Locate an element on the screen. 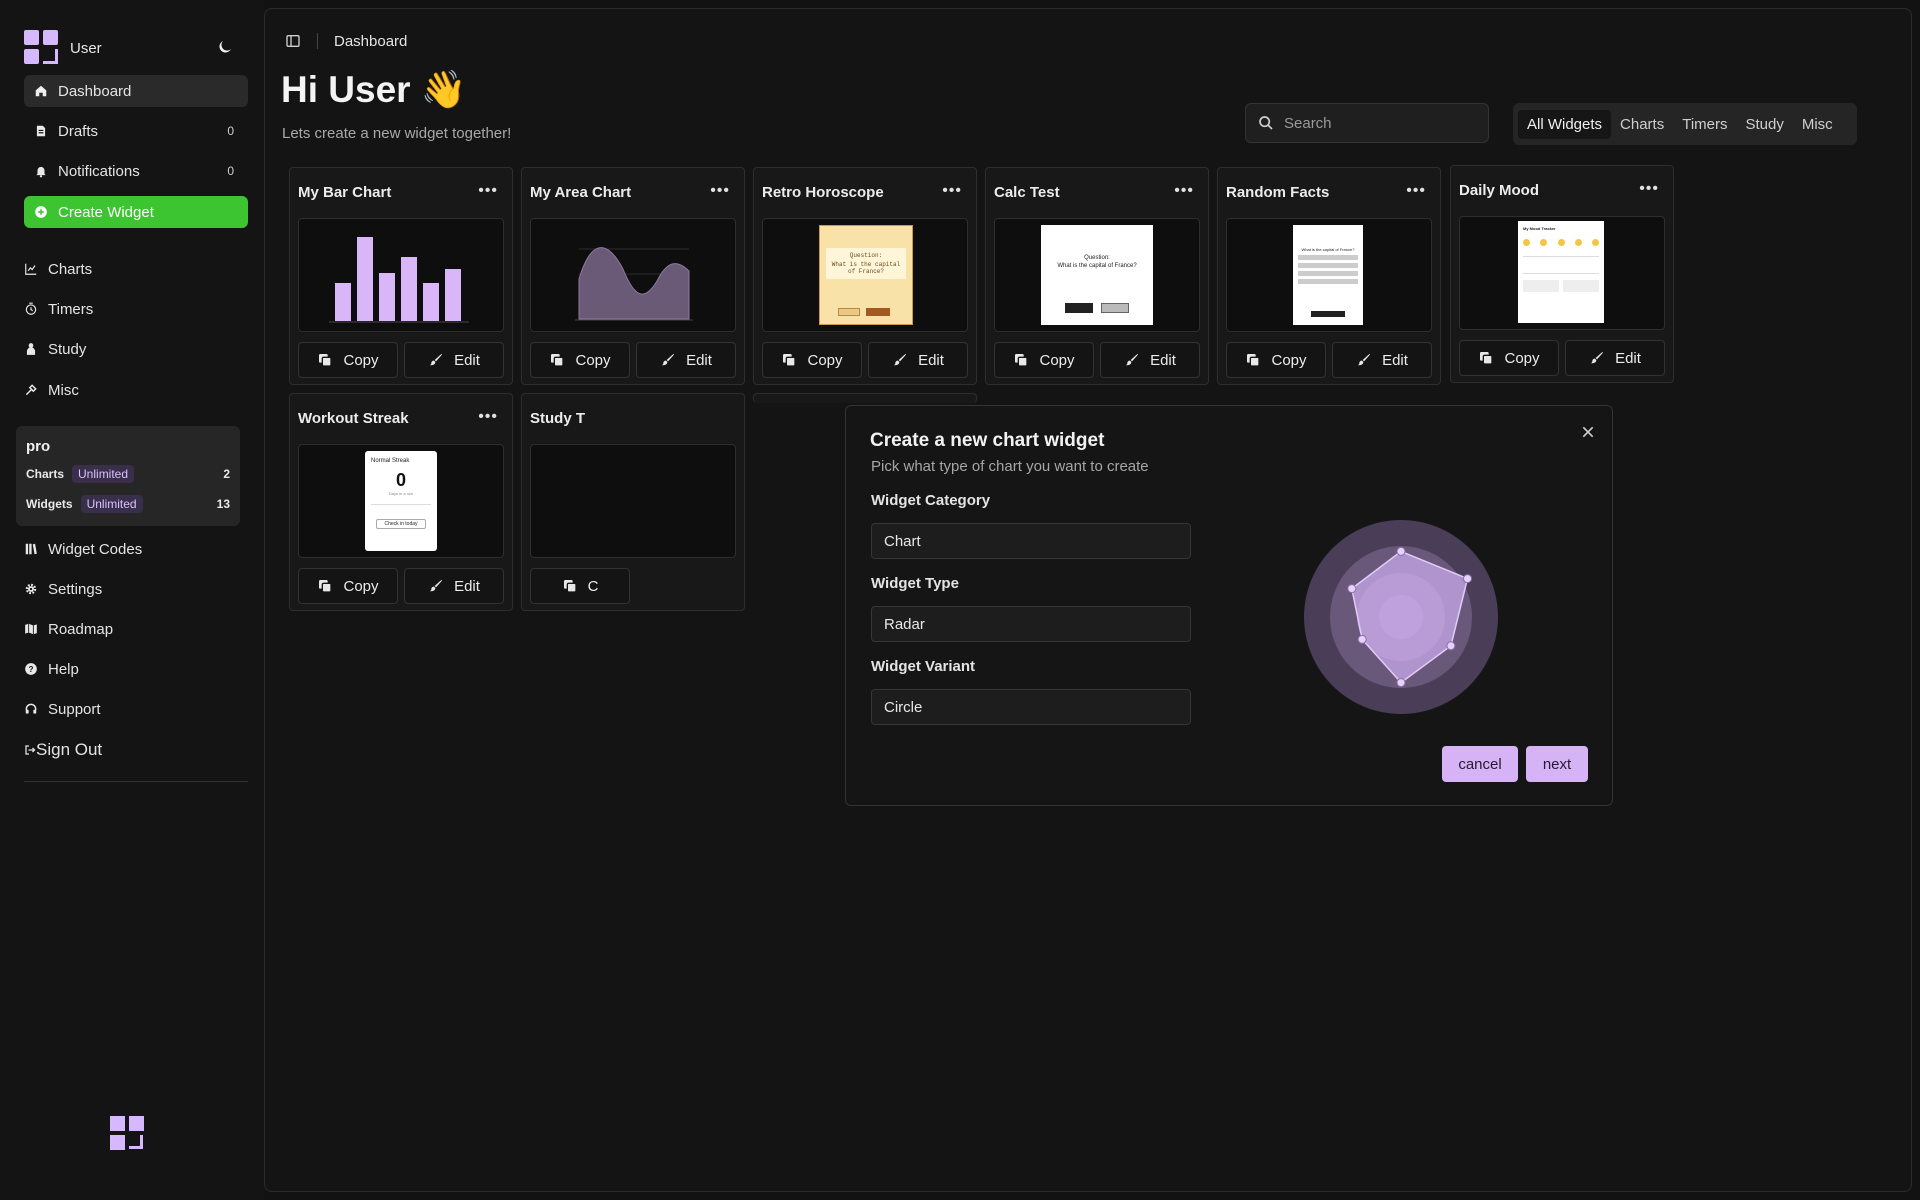 The height and width of the screenshot is (1200, 1920). sidebar-item-notifications: Notifications 0 is located at coordinates (136, 171).